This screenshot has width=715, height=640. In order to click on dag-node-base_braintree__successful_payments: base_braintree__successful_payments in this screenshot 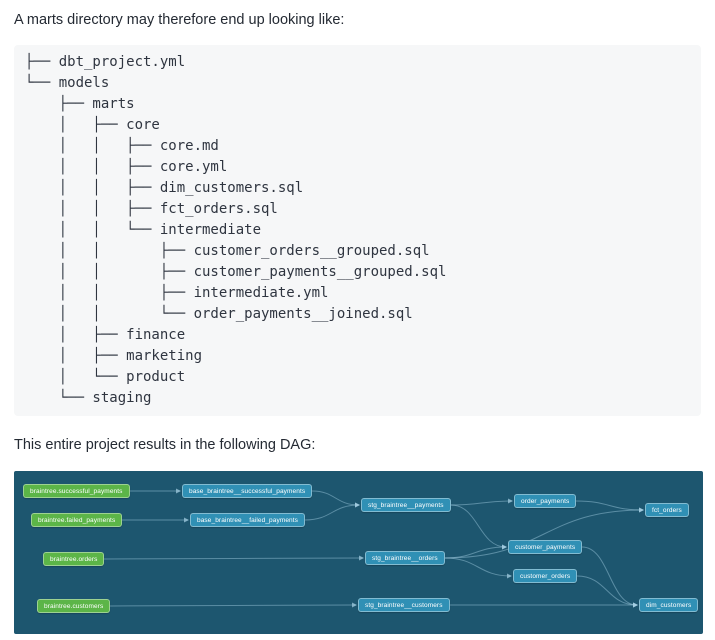, I will do `click(247, 491)`.